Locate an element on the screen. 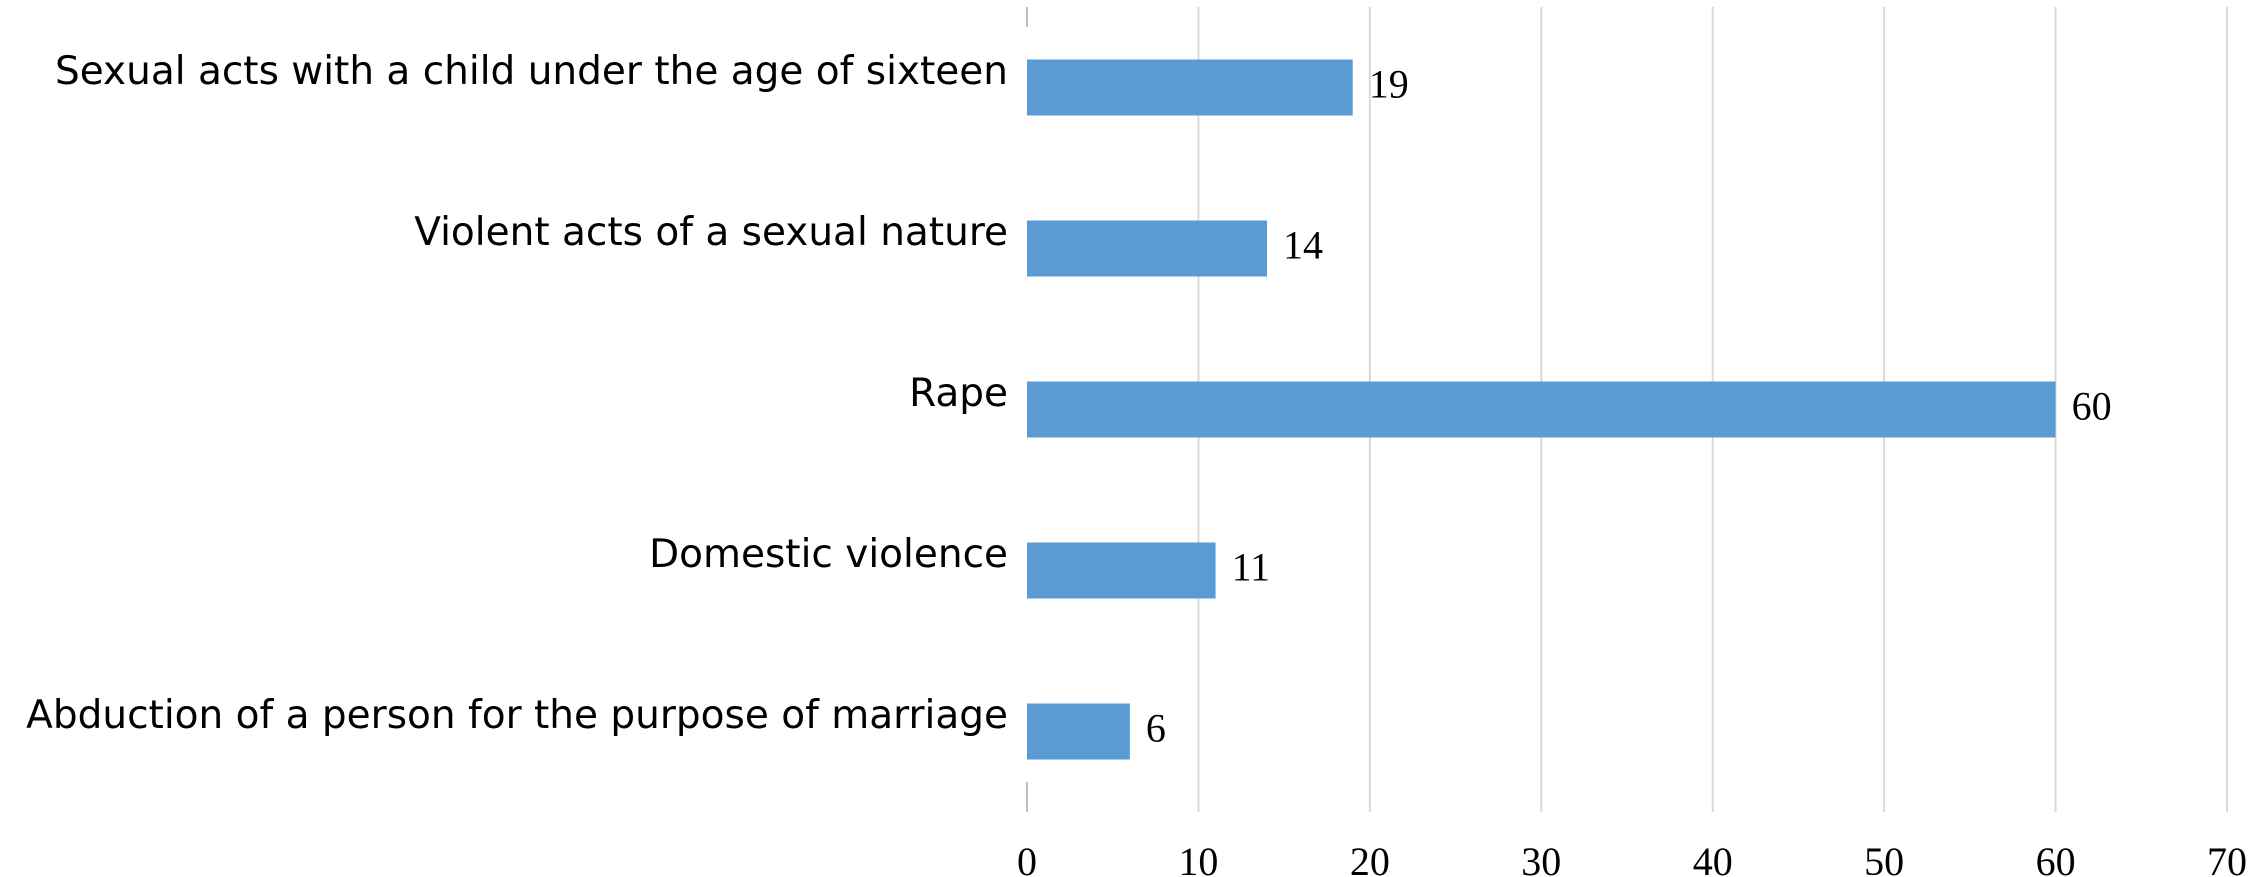 The height and width of the screenshot is (877, 2252). x-tick-label: 60 is located at coordinates (2056, 858).